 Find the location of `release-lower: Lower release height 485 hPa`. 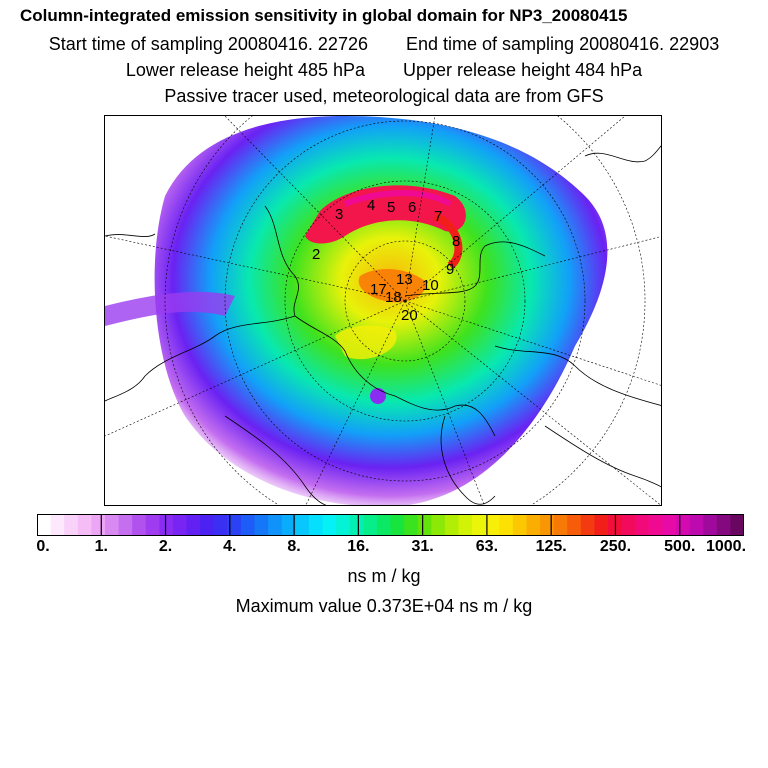

release-lower: Lower release height 485 hPa is located at coordinates (245, 70).